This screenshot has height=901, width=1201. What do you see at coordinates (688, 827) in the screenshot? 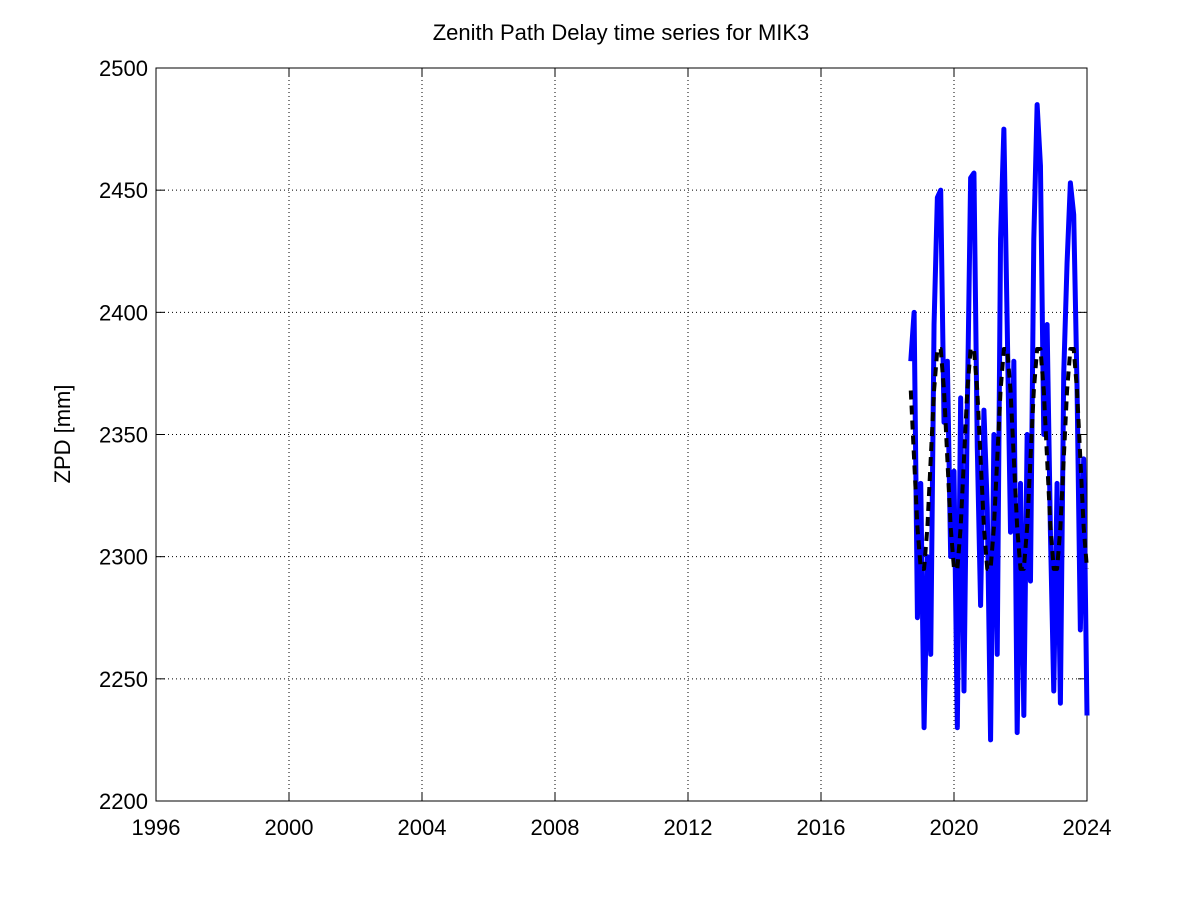
I see `x-tick-label: 2012` at bounding box center [688, 827].